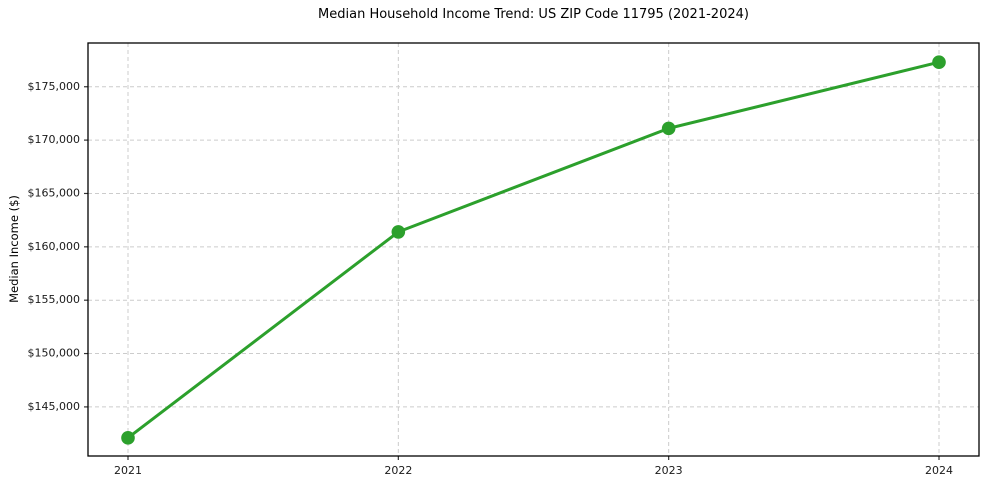 This screenshot has height=490, width=989. Describe the element at coordinates (54, 353) in the screenshot. I see `y-tick-label: $150,000` at that location.